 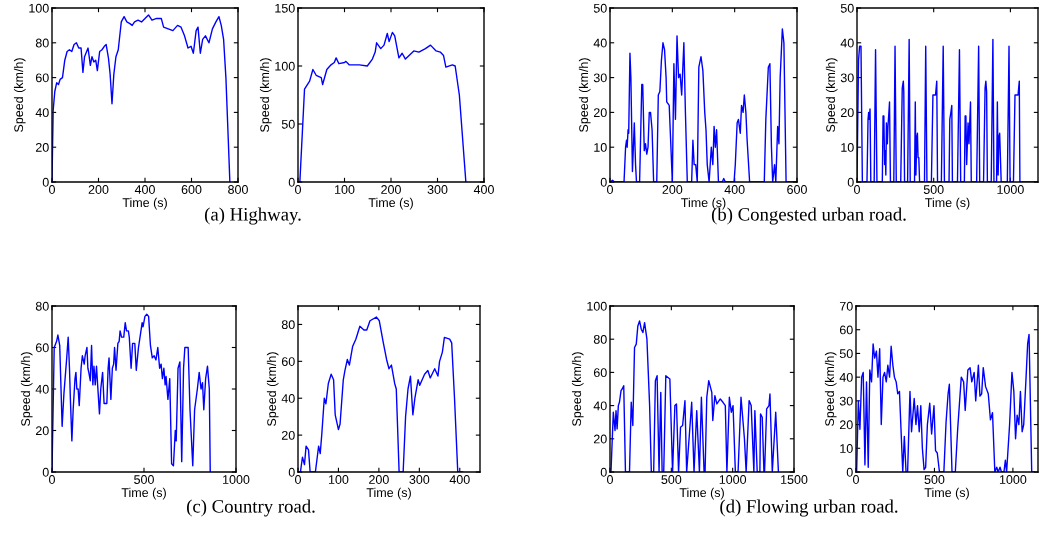 I want to click on text: (c) Country road., so click(x=251, y=508).